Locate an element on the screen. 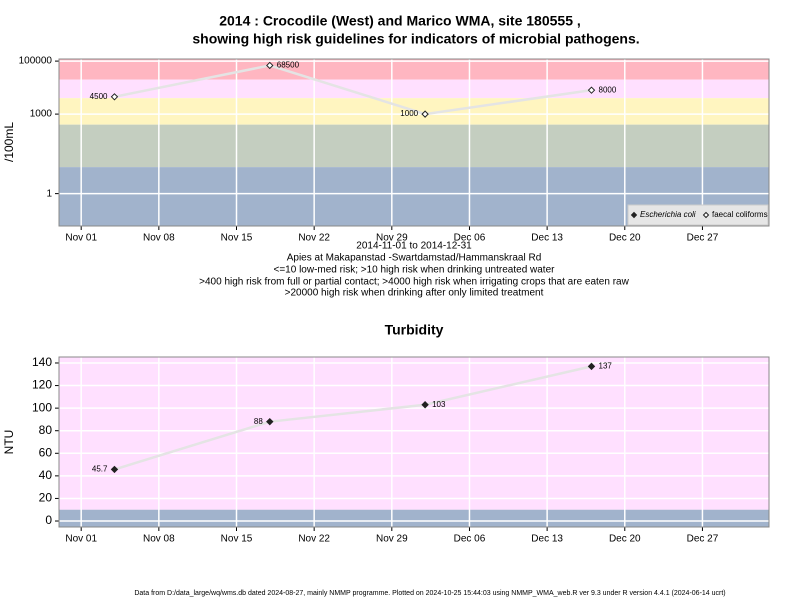 The height and width of the screenshot is (600, 800). legend-label: Escherichia coli is located at coordinates (668, 214).